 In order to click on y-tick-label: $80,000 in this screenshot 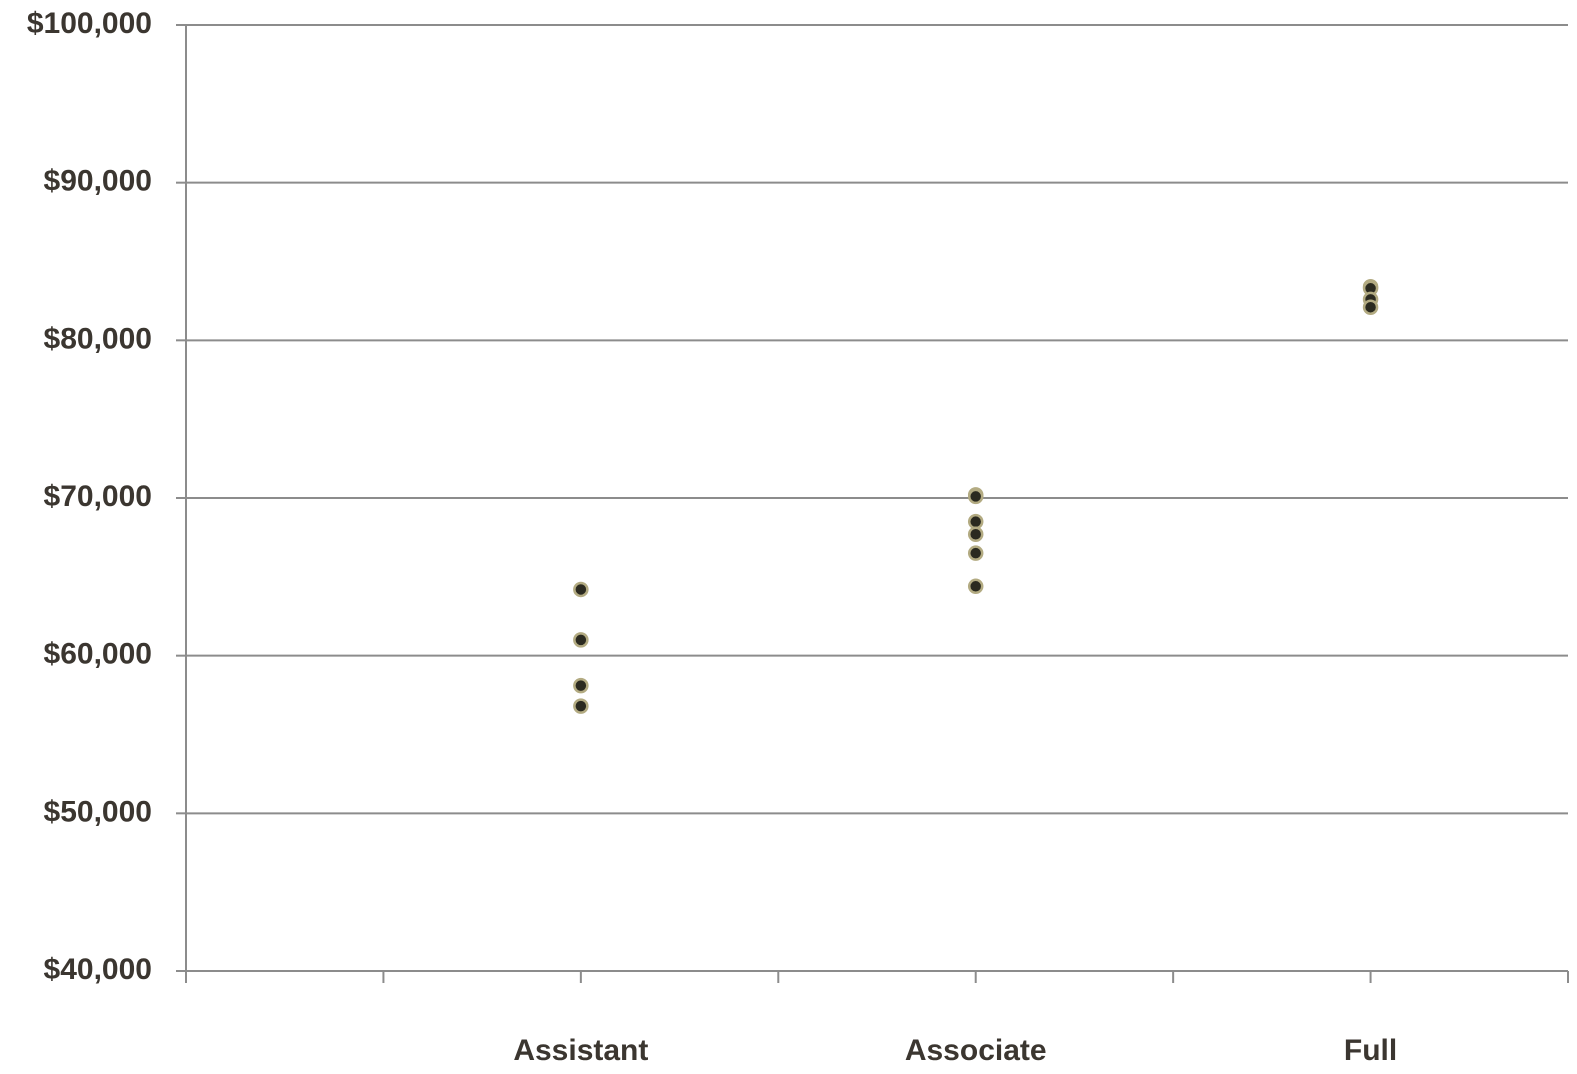, I will do `click(98, 338)`.